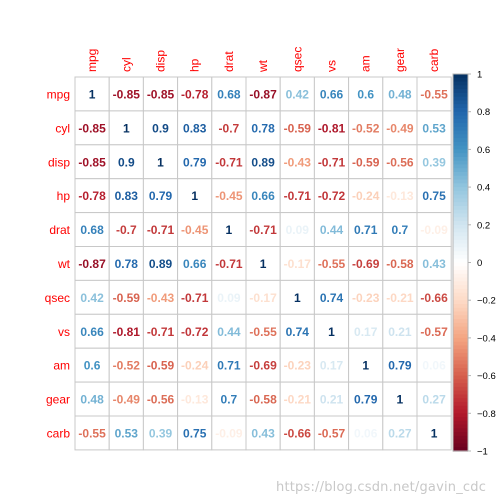 The image size is (504, 504). Describe the element at coordinates (381, 487) in the screenshot. I see `watermark-text: https://blog.csdn.net/gavin_cdc` at that location.